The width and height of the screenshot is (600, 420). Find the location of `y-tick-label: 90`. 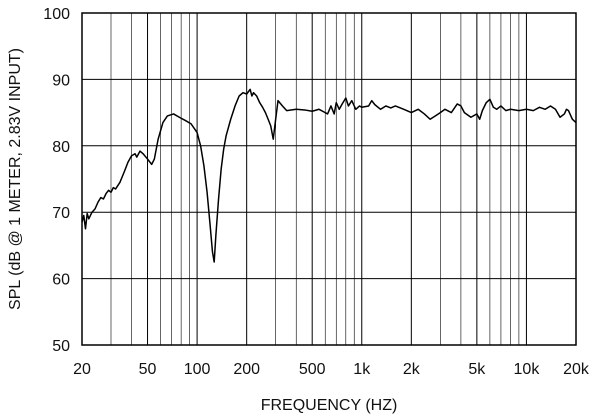

y-tick-label: 90 is located at coordinates (61, 80).